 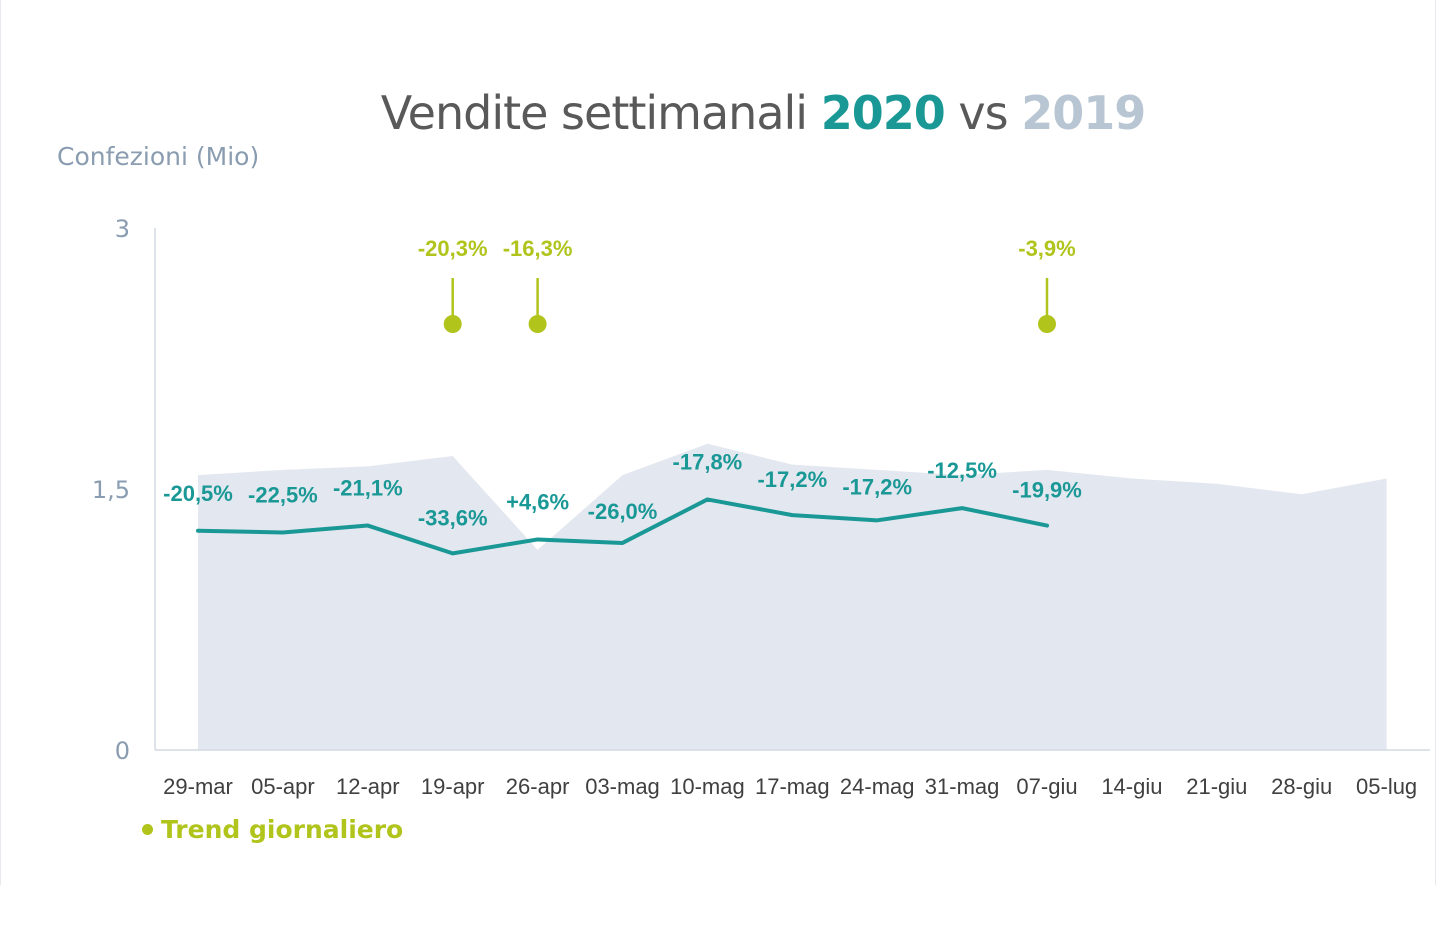 What do you see at coordinates (1083, 113) in the screenshot?
I see `title-year-2019: 2019` at bounding box center [1083, 113].